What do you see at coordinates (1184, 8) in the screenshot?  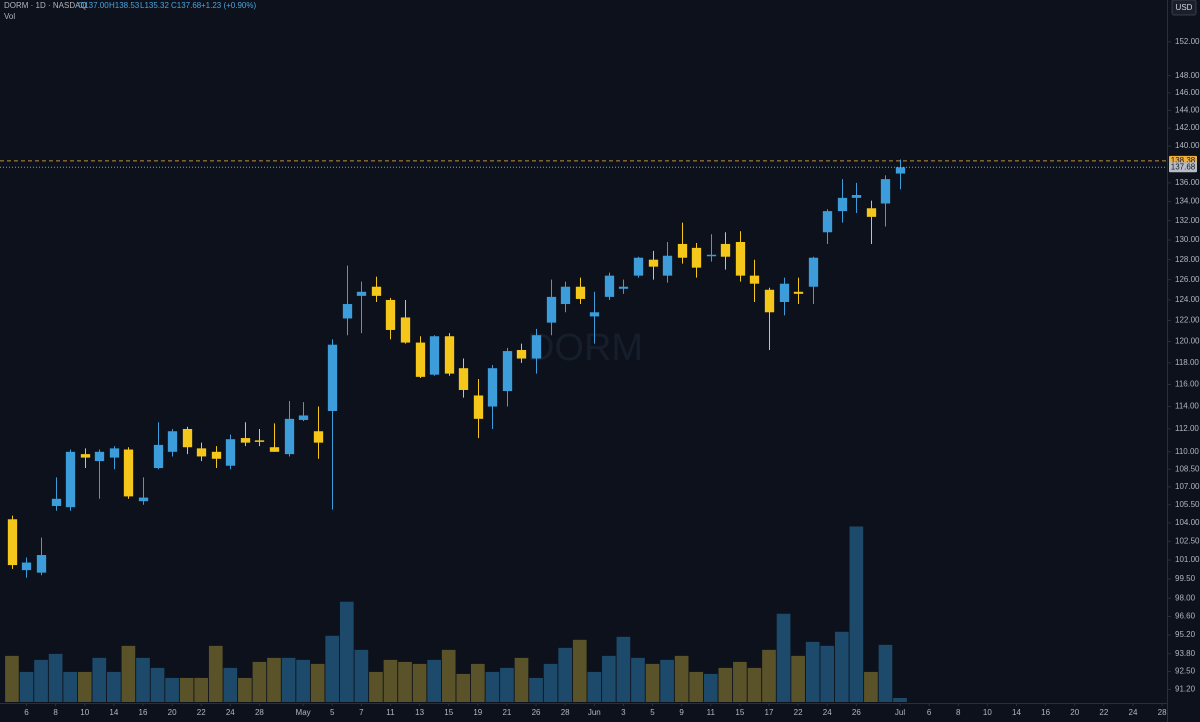 I see `currency-button` at bounding box center [1184, 8].